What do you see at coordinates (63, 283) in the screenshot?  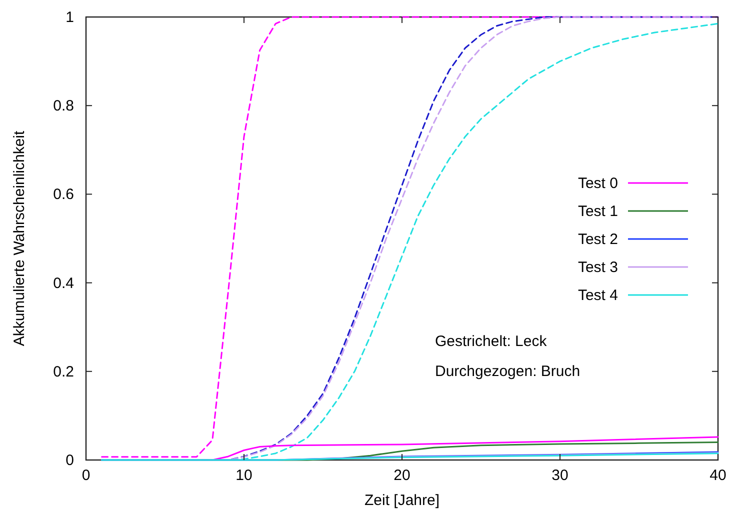 I see `y-tick-label: 0.4` at bounding box center [63, 283].